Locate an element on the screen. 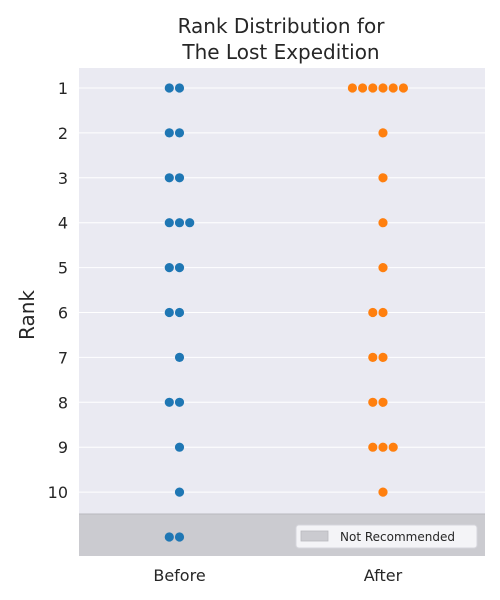 This screenshot has width=500, height=600. y-tick-label-3: 3 is located at coordinates (63, 178).